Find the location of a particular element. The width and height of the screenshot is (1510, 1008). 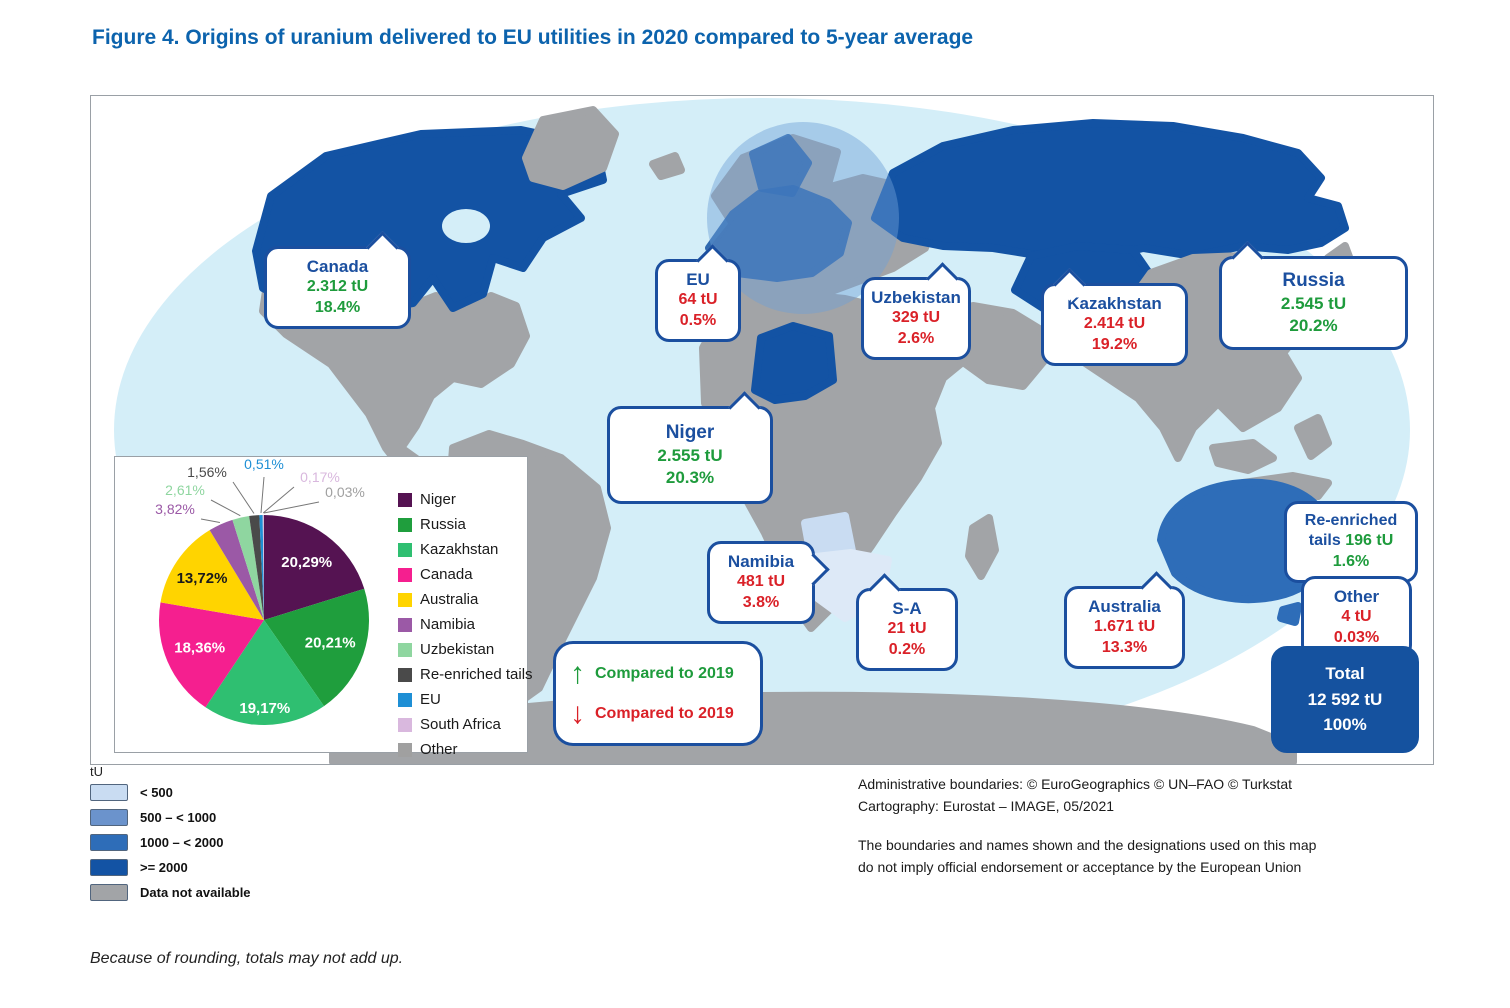

pie-slice-russia is located at coordinates (317, 647).